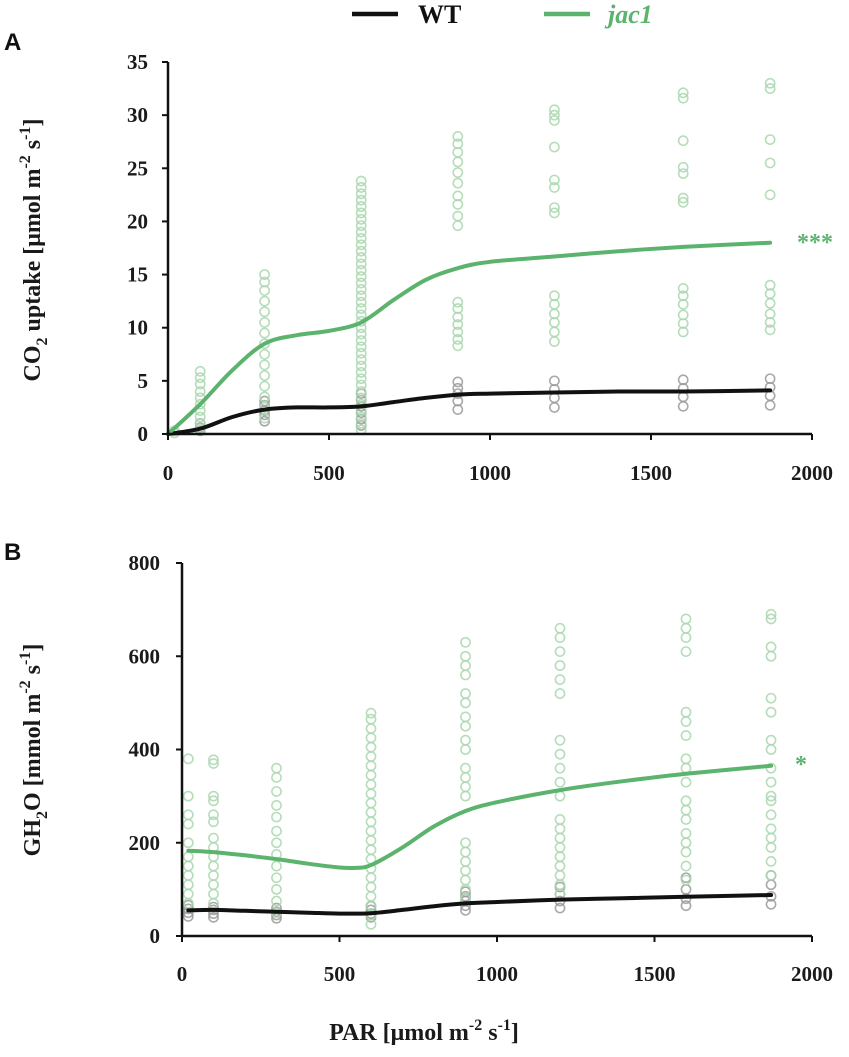 Image resolution: width=849 pixels, height=1057 pixels. I want to click on panel-b-y-tick-label: 400, so click(145, 750).